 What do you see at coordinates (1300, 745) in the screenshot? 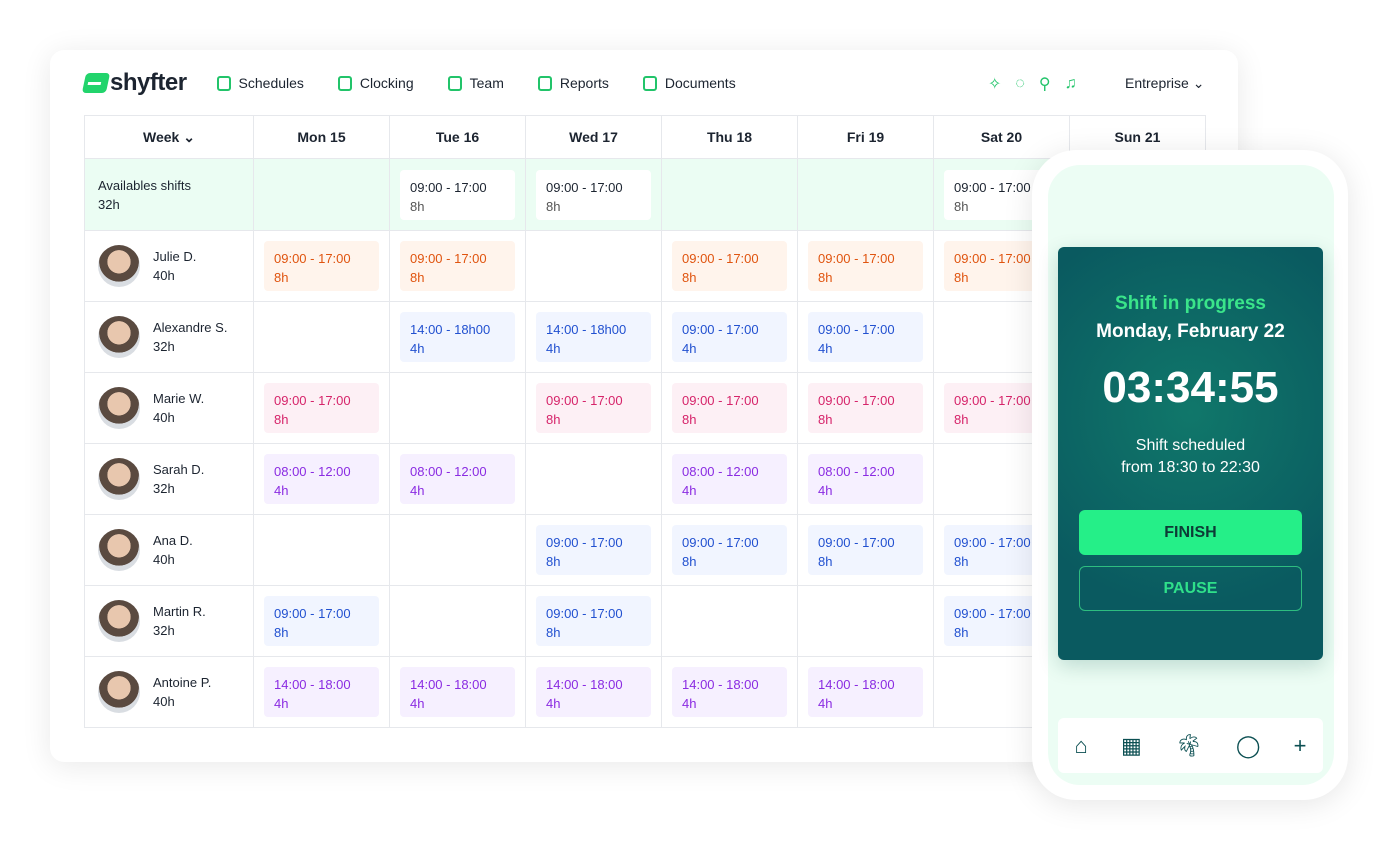
I see `plus-icon: +` at bounding box center [1300, 745].